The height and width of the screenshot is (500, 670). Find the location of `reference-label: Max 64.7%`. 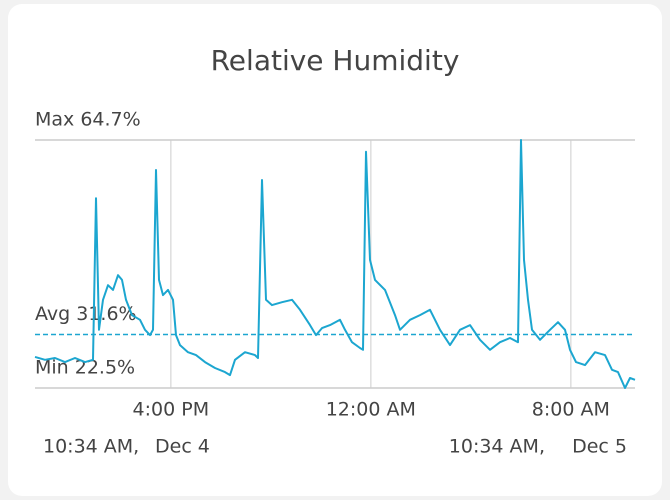

reference-label: Max 64.7% is located at coordinates (88, 120).